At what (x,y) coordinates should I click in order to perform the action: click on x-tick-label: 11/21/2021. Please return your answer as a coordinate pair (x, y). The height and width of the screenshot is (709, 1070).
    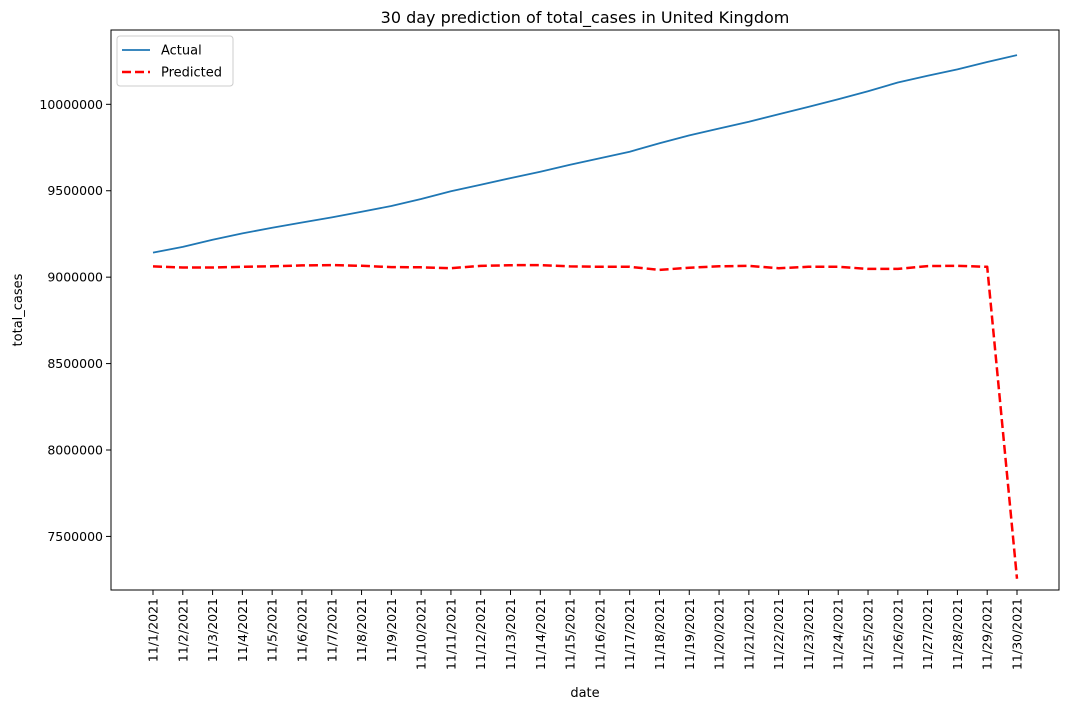
    Looking at the image, I should click on (748, 634).